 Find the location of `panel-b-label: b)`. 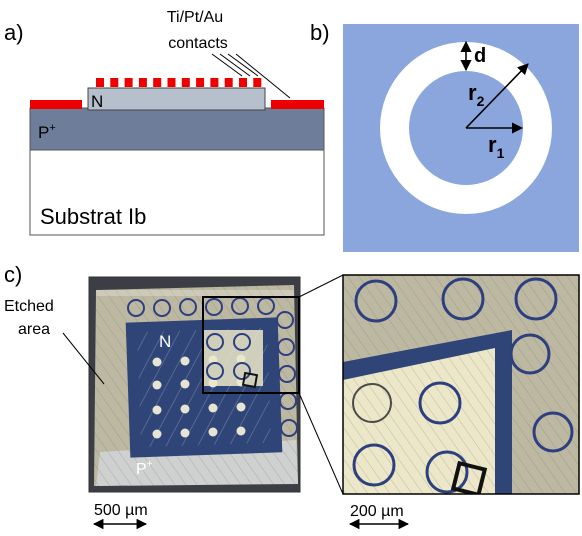

panel-b-label: b) is located at coordinates (320, 32).